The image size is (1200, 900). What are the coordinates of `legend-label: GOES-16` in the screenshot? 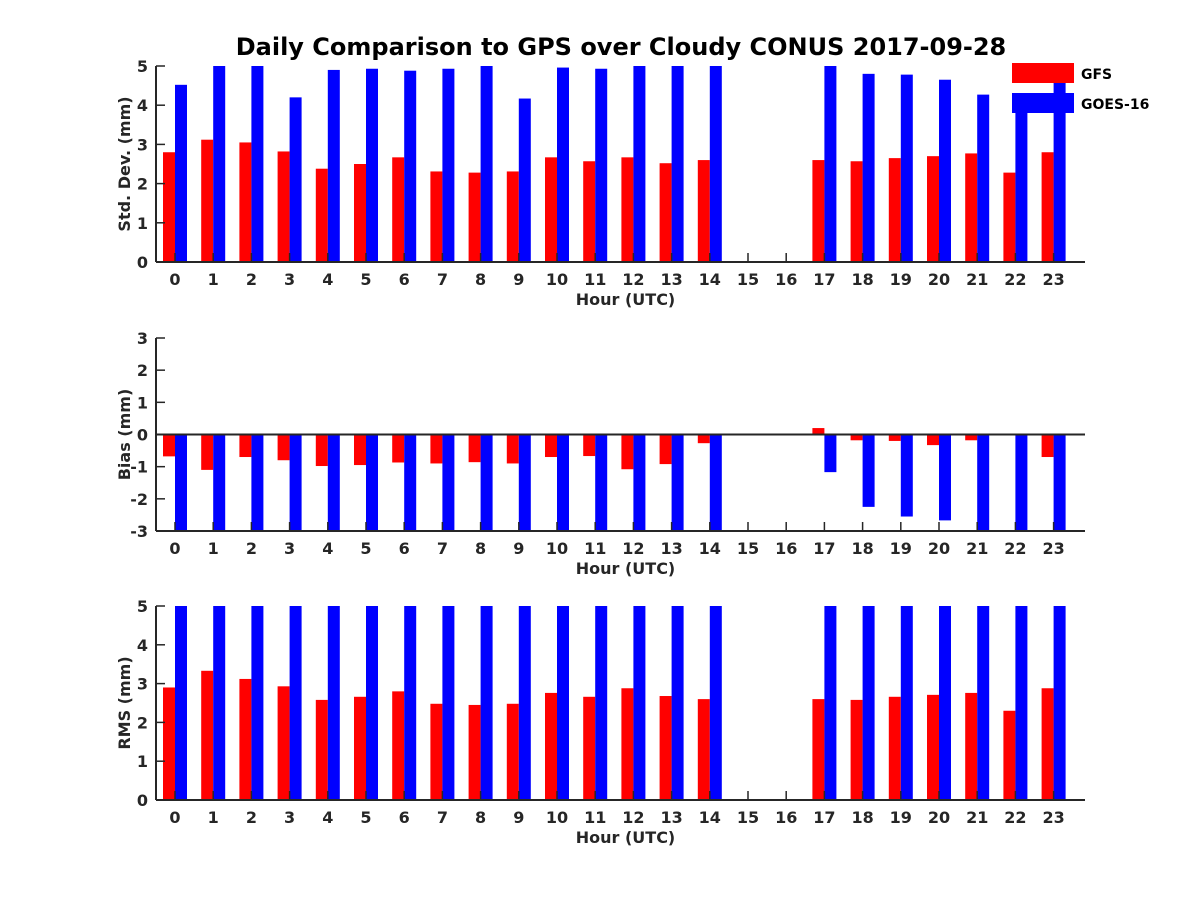 It's located at (1115, 105).